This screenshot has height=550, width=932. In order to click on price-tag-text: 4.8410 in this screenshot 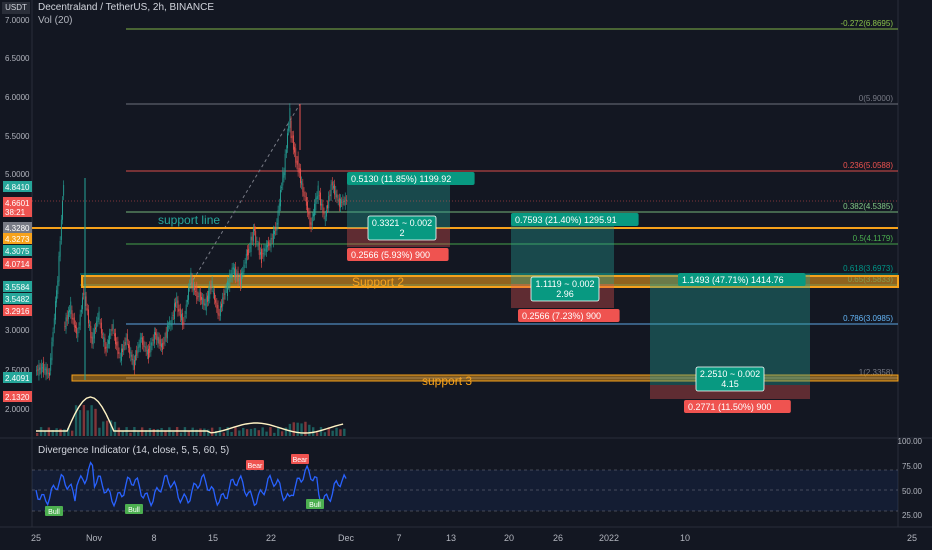, I will do `click(17, 187)`.